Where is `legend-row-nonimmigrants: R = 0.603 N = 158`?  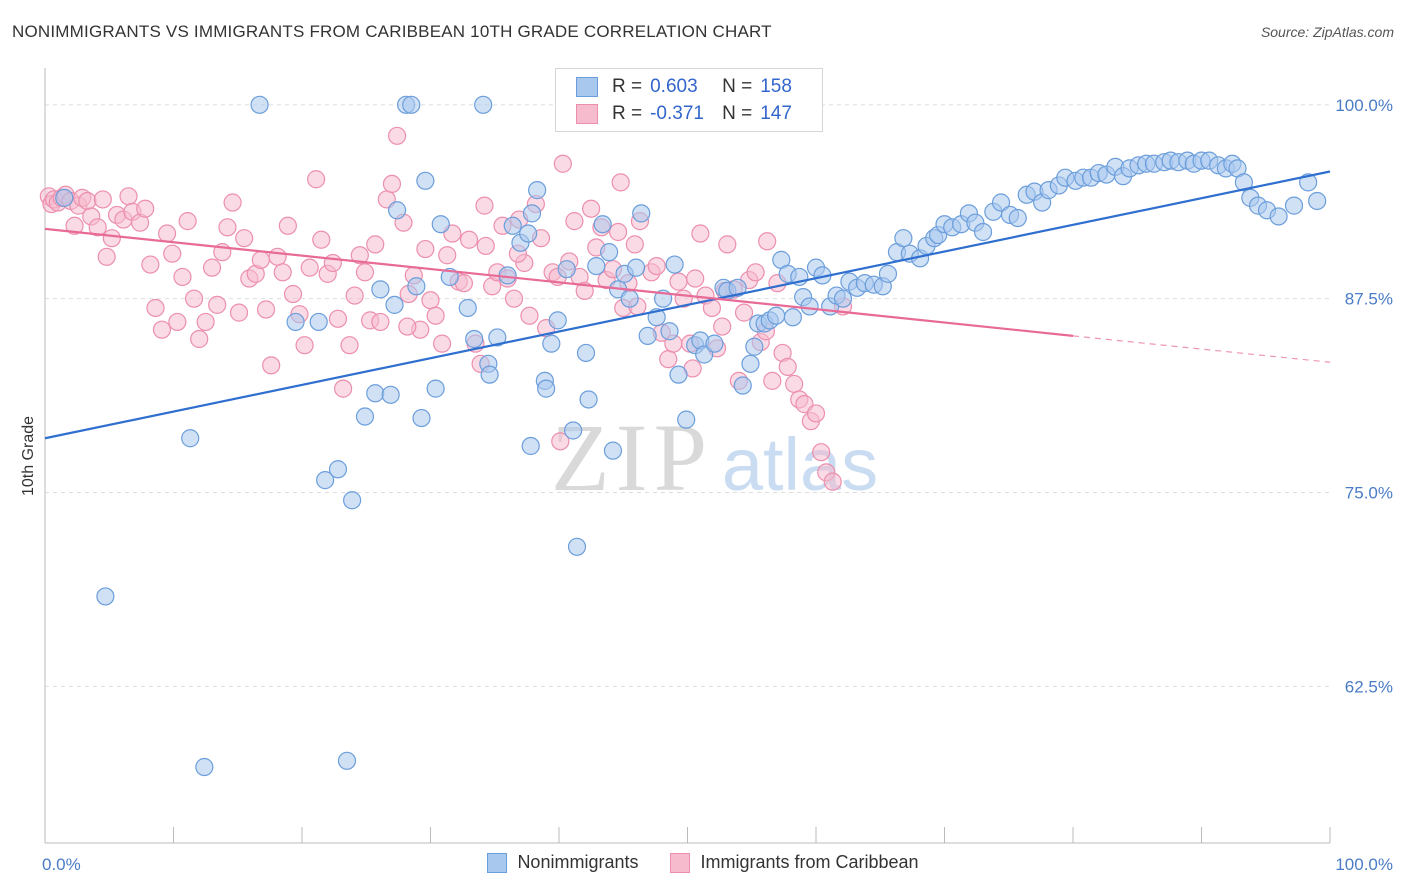 legend-row-nonimmigrants: R = 0.603 N = 158 is located at coordinates (684, 87).